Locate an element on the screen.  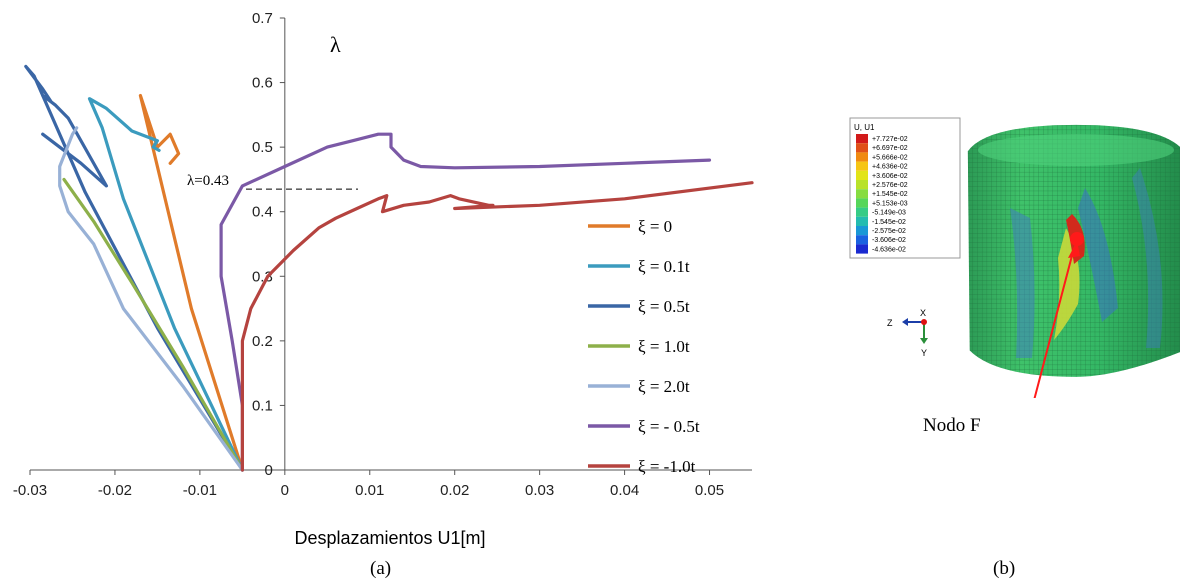
x-tick-label: 0 is located at coordinates (285, 490).